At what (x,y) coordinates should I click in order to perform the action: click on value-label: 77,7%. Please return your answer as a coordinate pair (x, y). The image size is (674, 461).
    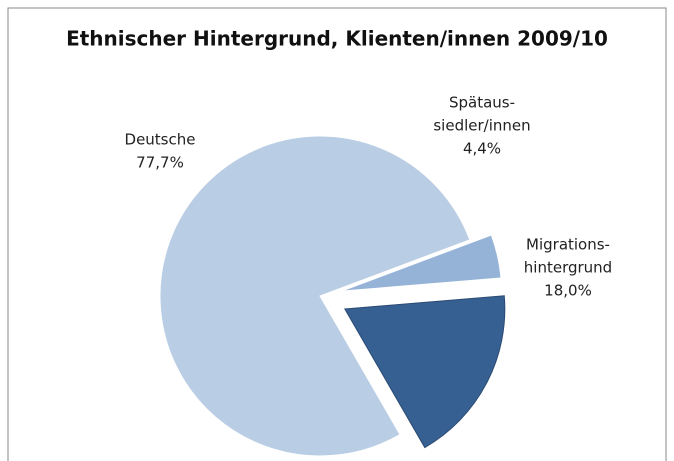
    Looking at the image, I should click on (160, 163).